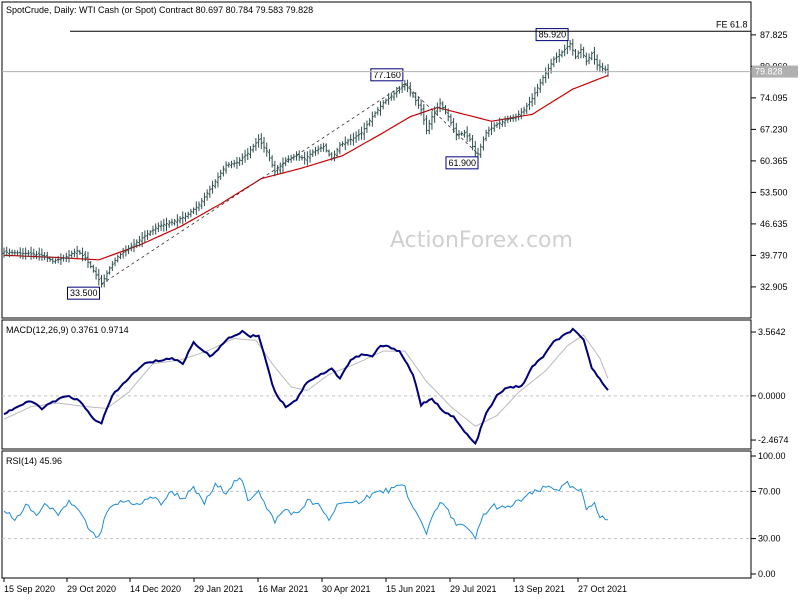  I want to click on macd-tick-label: 3.5642, so click(772, 332).